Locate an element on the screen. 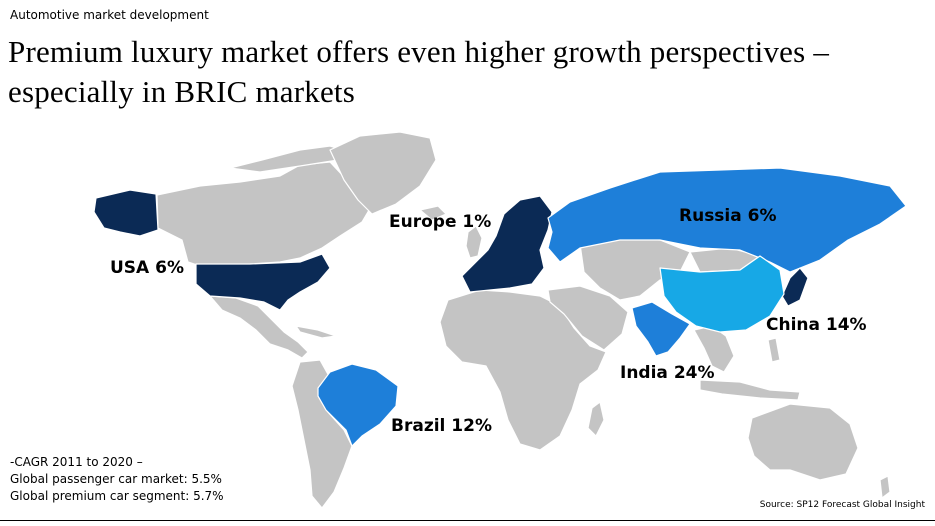  brazil-label: Brazil 12% is located at coordinates (441, 426).